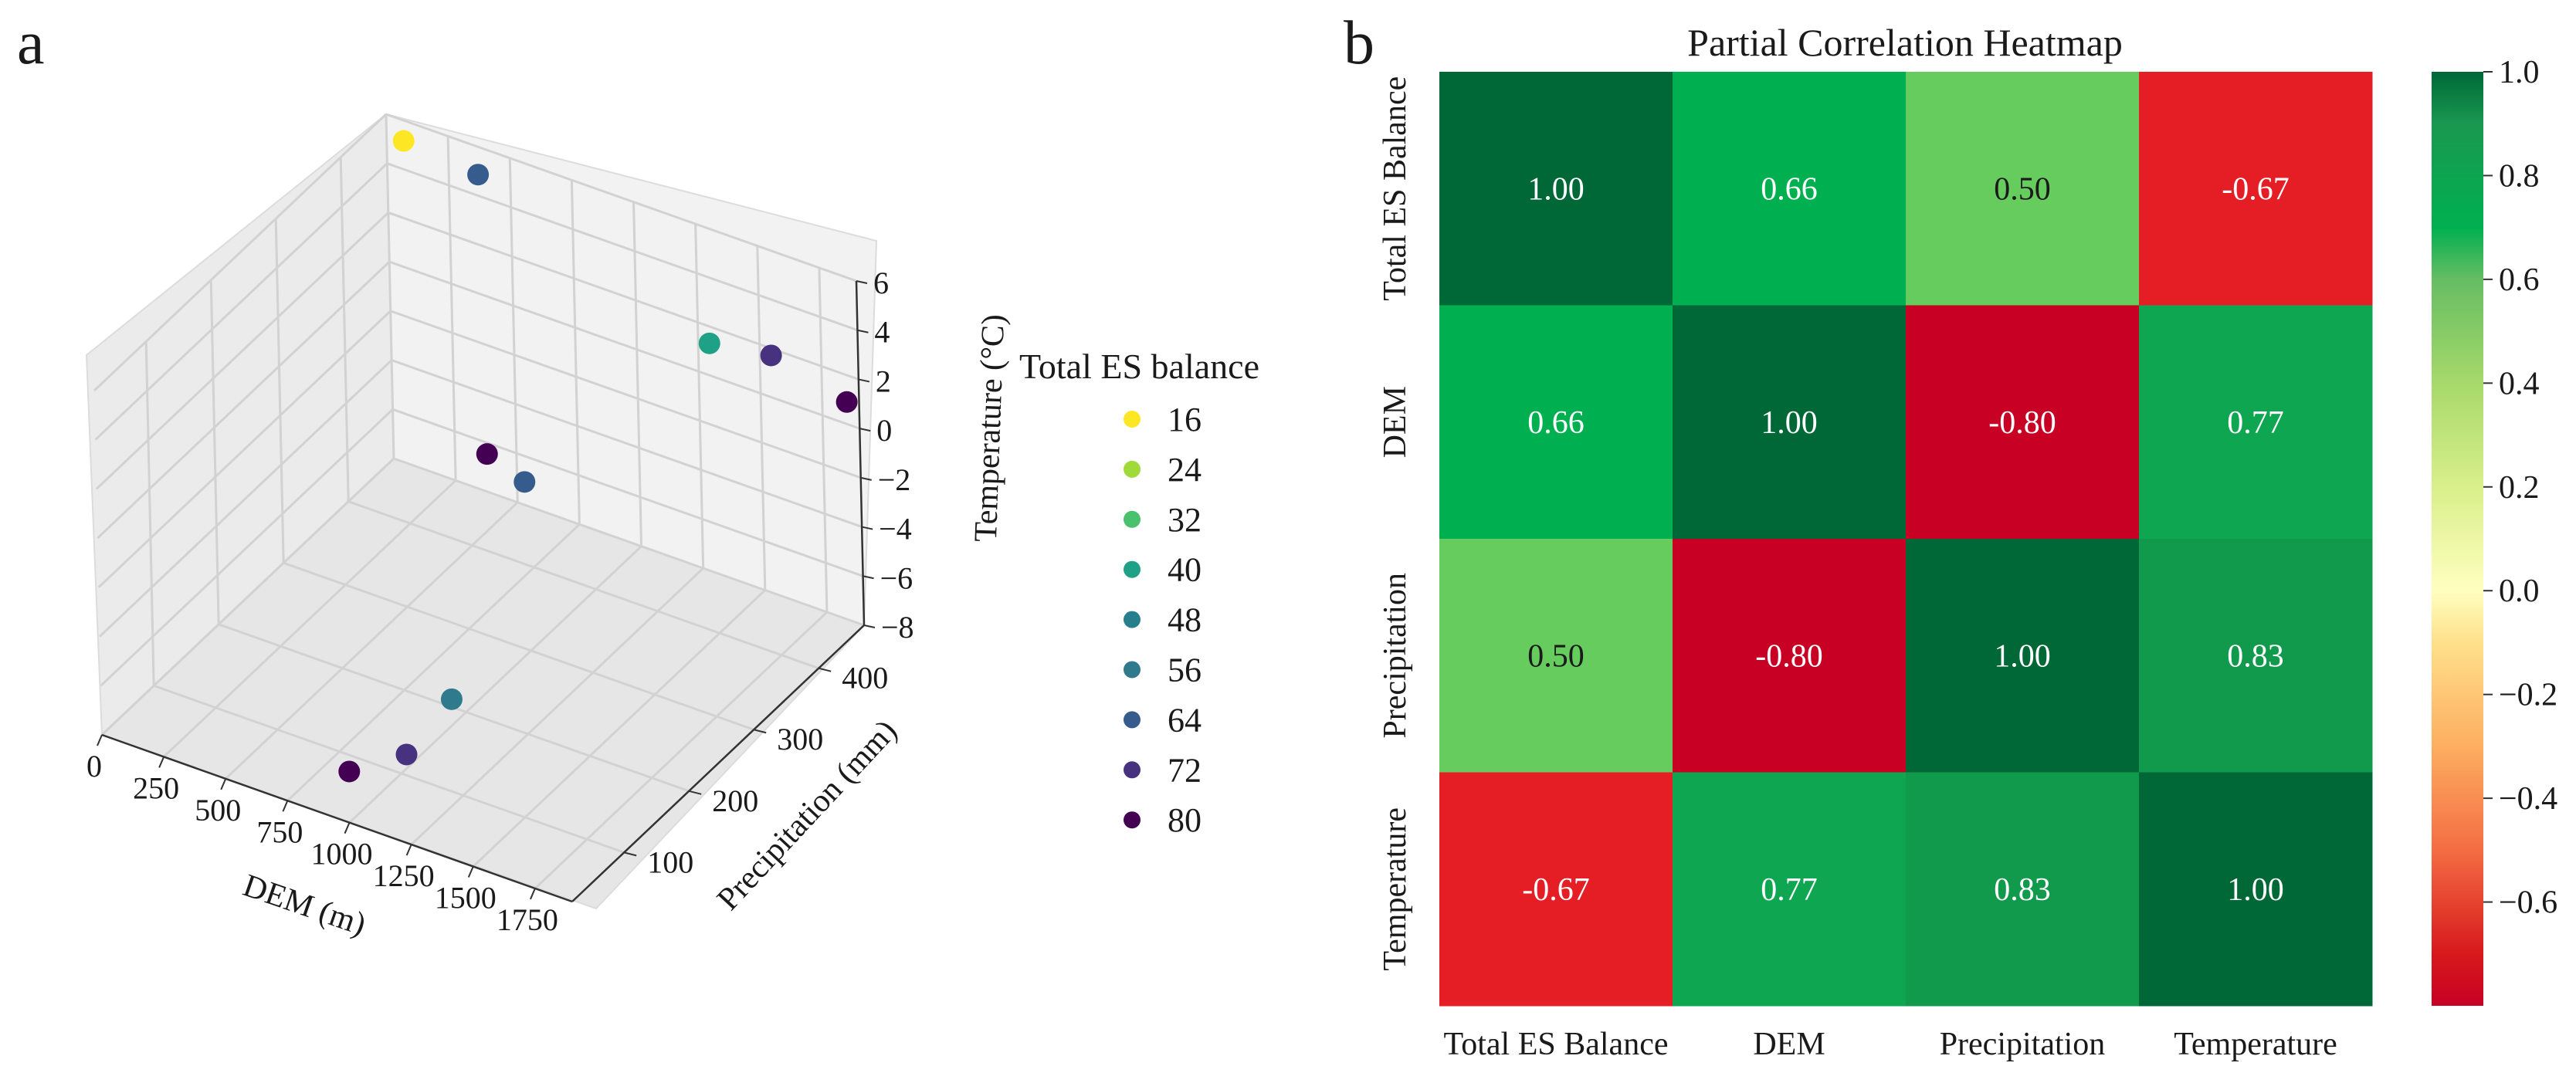 Image resolution: width=2576 pixels, height=1083 pixels. Describe the element at coordinates (2519, 176) in the screenshot. I see `colorbar-tick-label: 0.8` at that location.